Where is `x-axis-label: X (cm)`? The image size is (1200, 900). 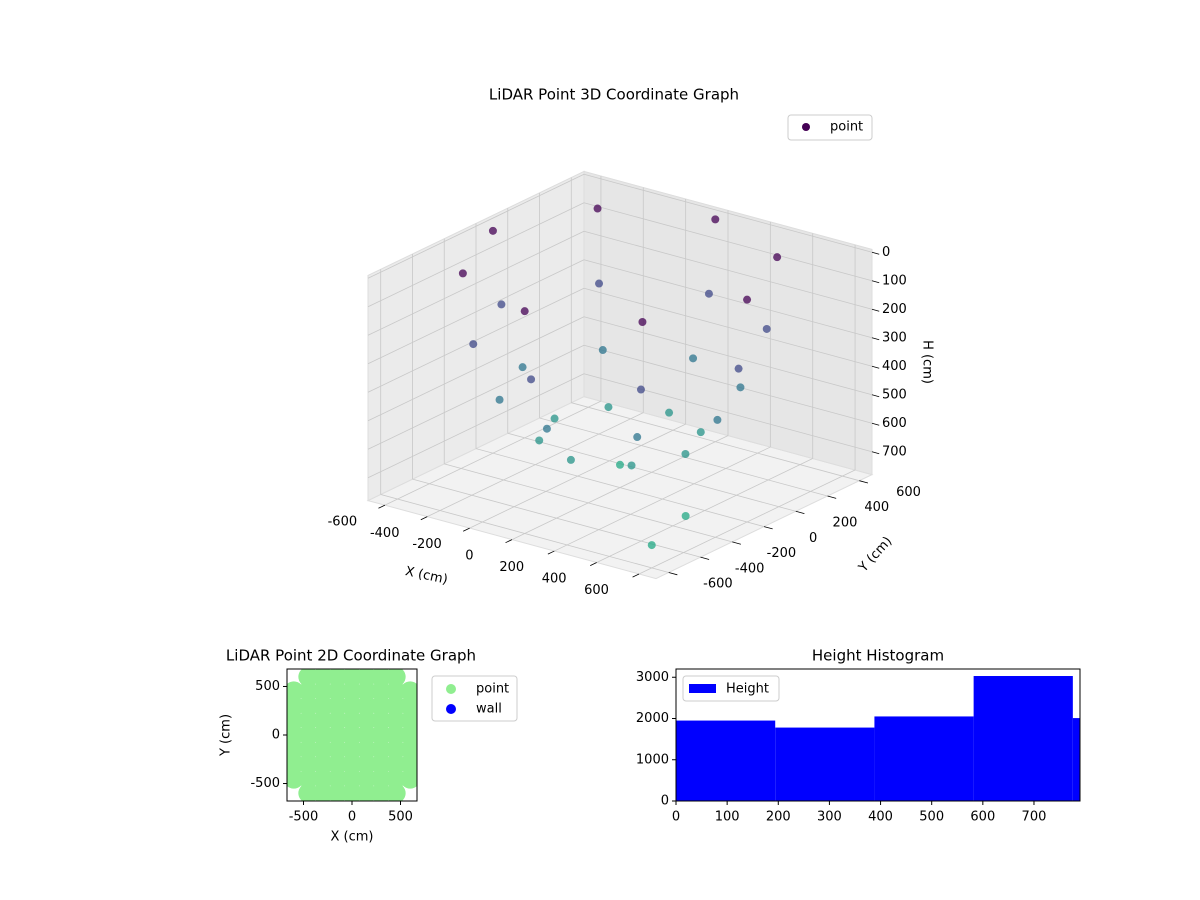 x-axis-label: X (cm) is located at coordinates (352, 837).